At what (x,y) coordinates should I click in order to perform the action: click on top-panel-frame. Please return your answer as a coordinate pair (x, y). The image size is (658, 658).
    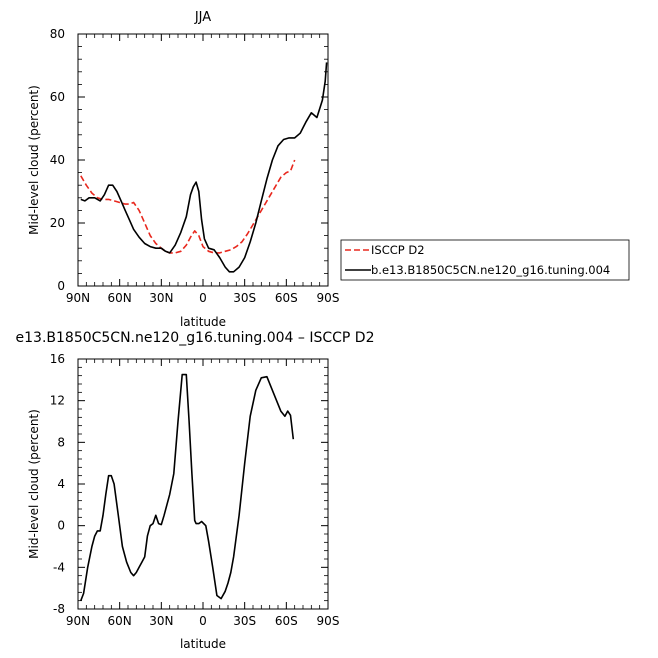
    Looking at the image, I should click on (203, 160).